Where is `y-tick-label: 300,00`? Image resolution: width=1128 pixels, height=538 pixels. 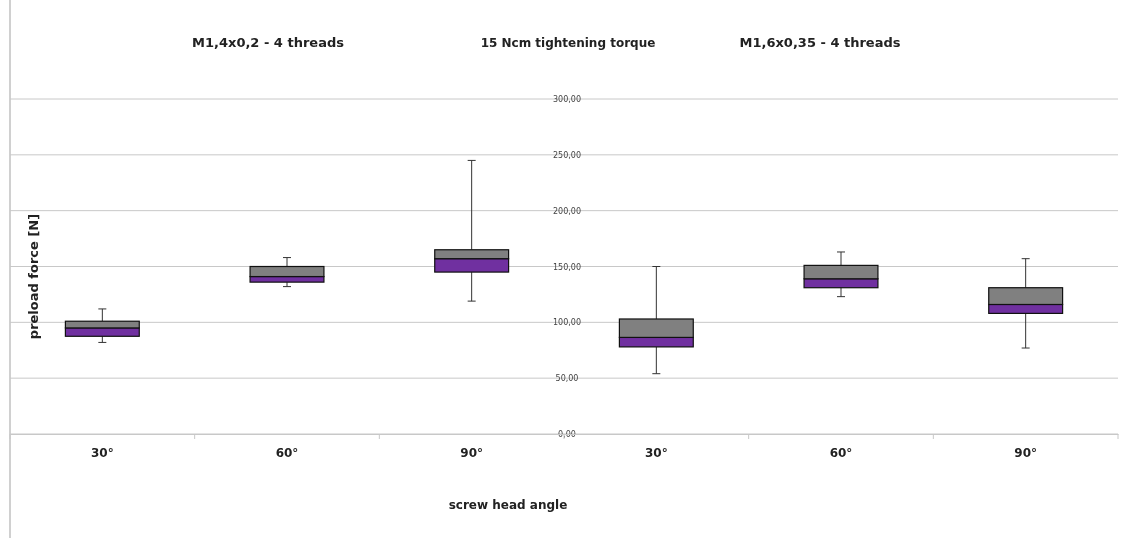
y-tick-label: 300,00 is located at coordinates (567, 100).